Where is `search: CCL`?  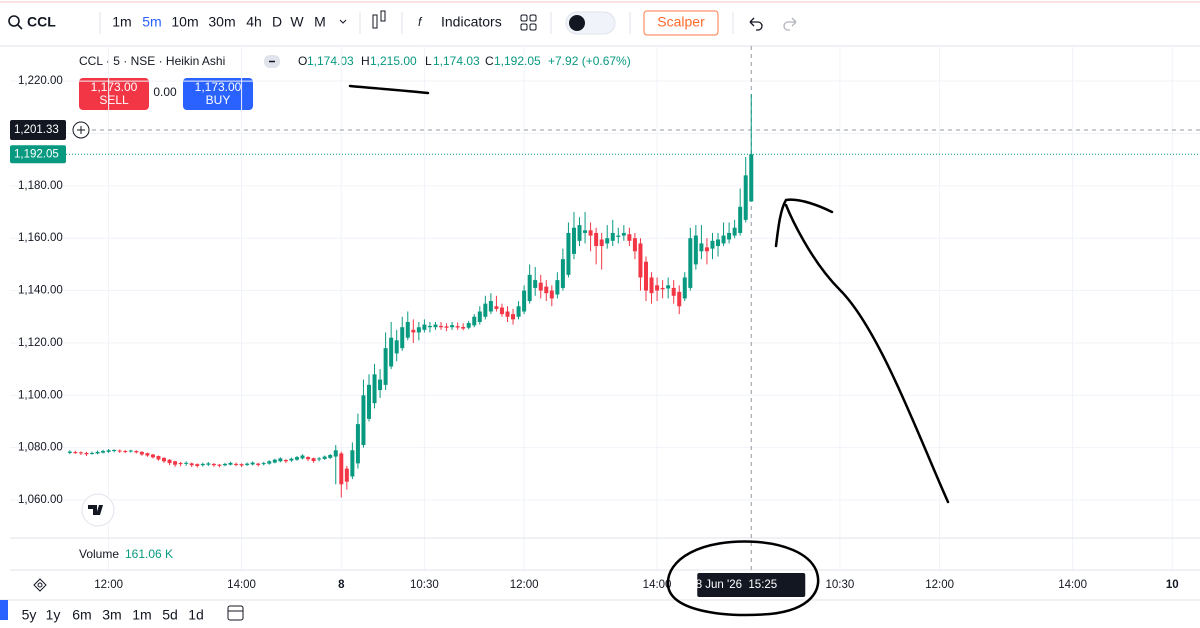
search: CCL is located at coordinates (32, 22).